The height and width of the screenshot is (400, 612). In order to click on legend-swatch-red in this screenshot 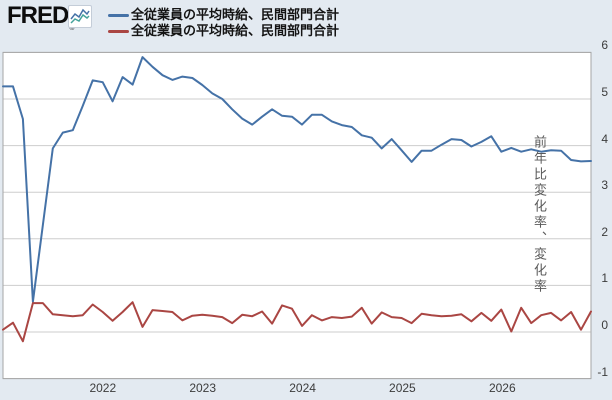, I will do `click(118, 31)`.